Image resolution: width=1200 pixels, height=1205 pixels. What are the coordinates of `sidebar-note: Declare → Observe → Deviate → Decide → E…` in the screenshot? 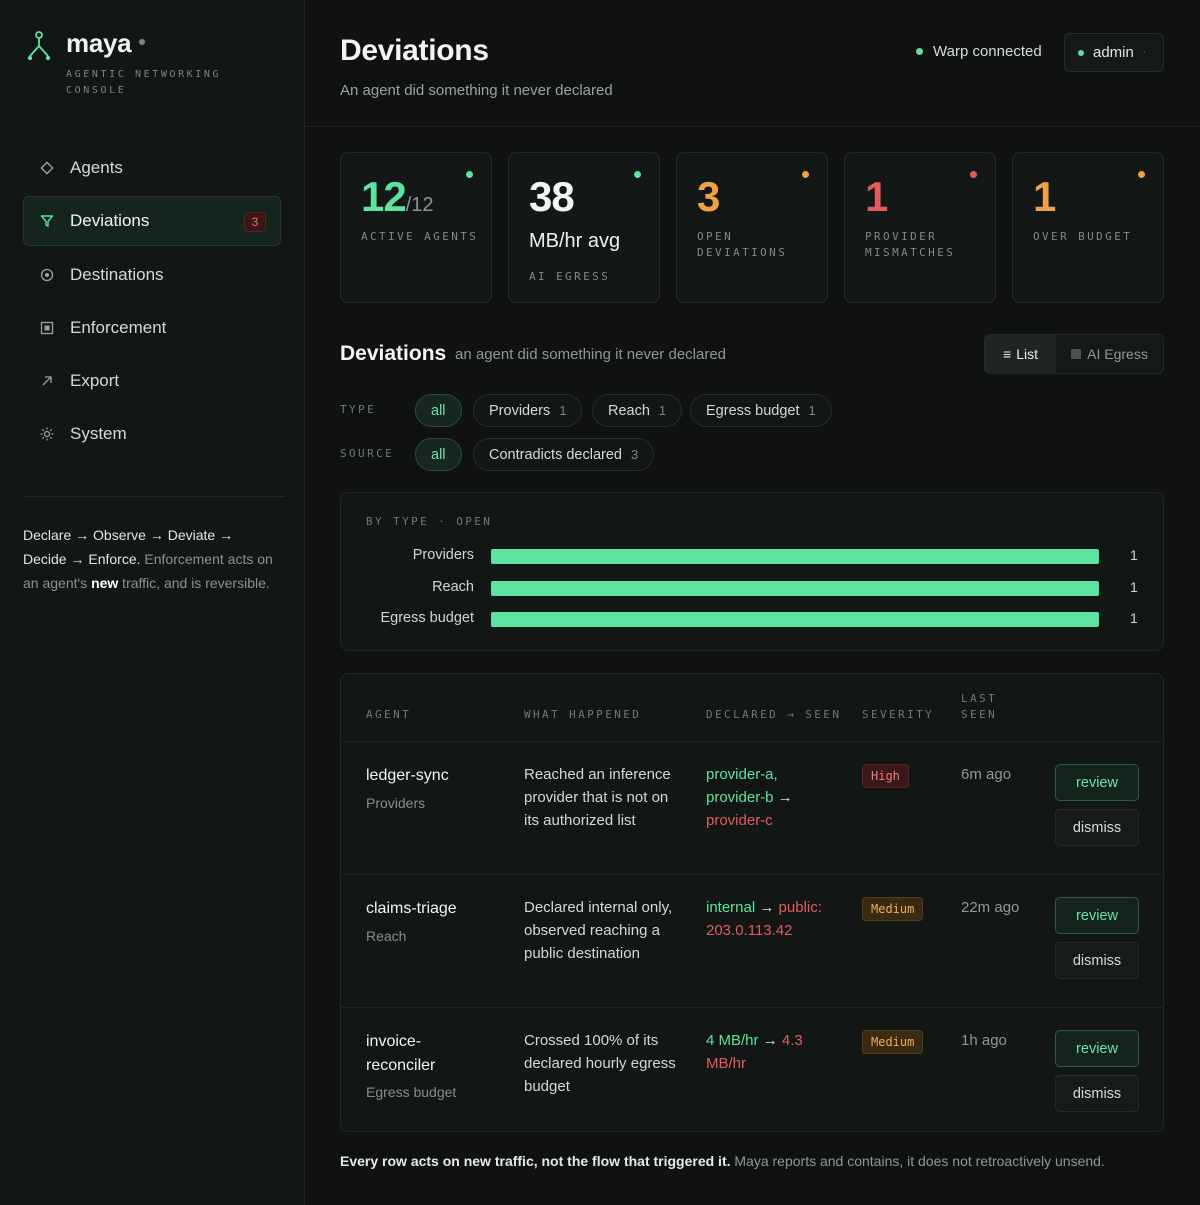 It's located at (150, 559).